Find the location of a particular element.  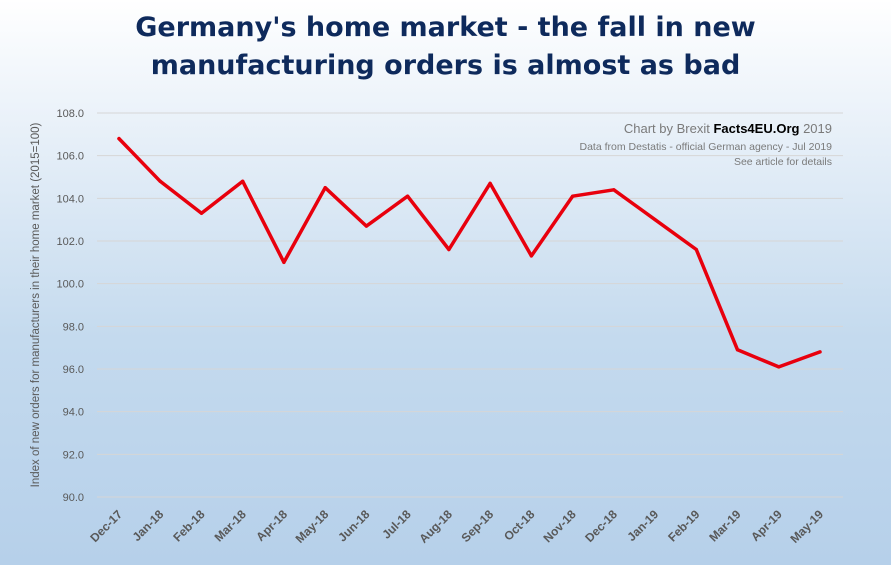

y-tick-label: 104.0 is located at coordinates (70, 199).